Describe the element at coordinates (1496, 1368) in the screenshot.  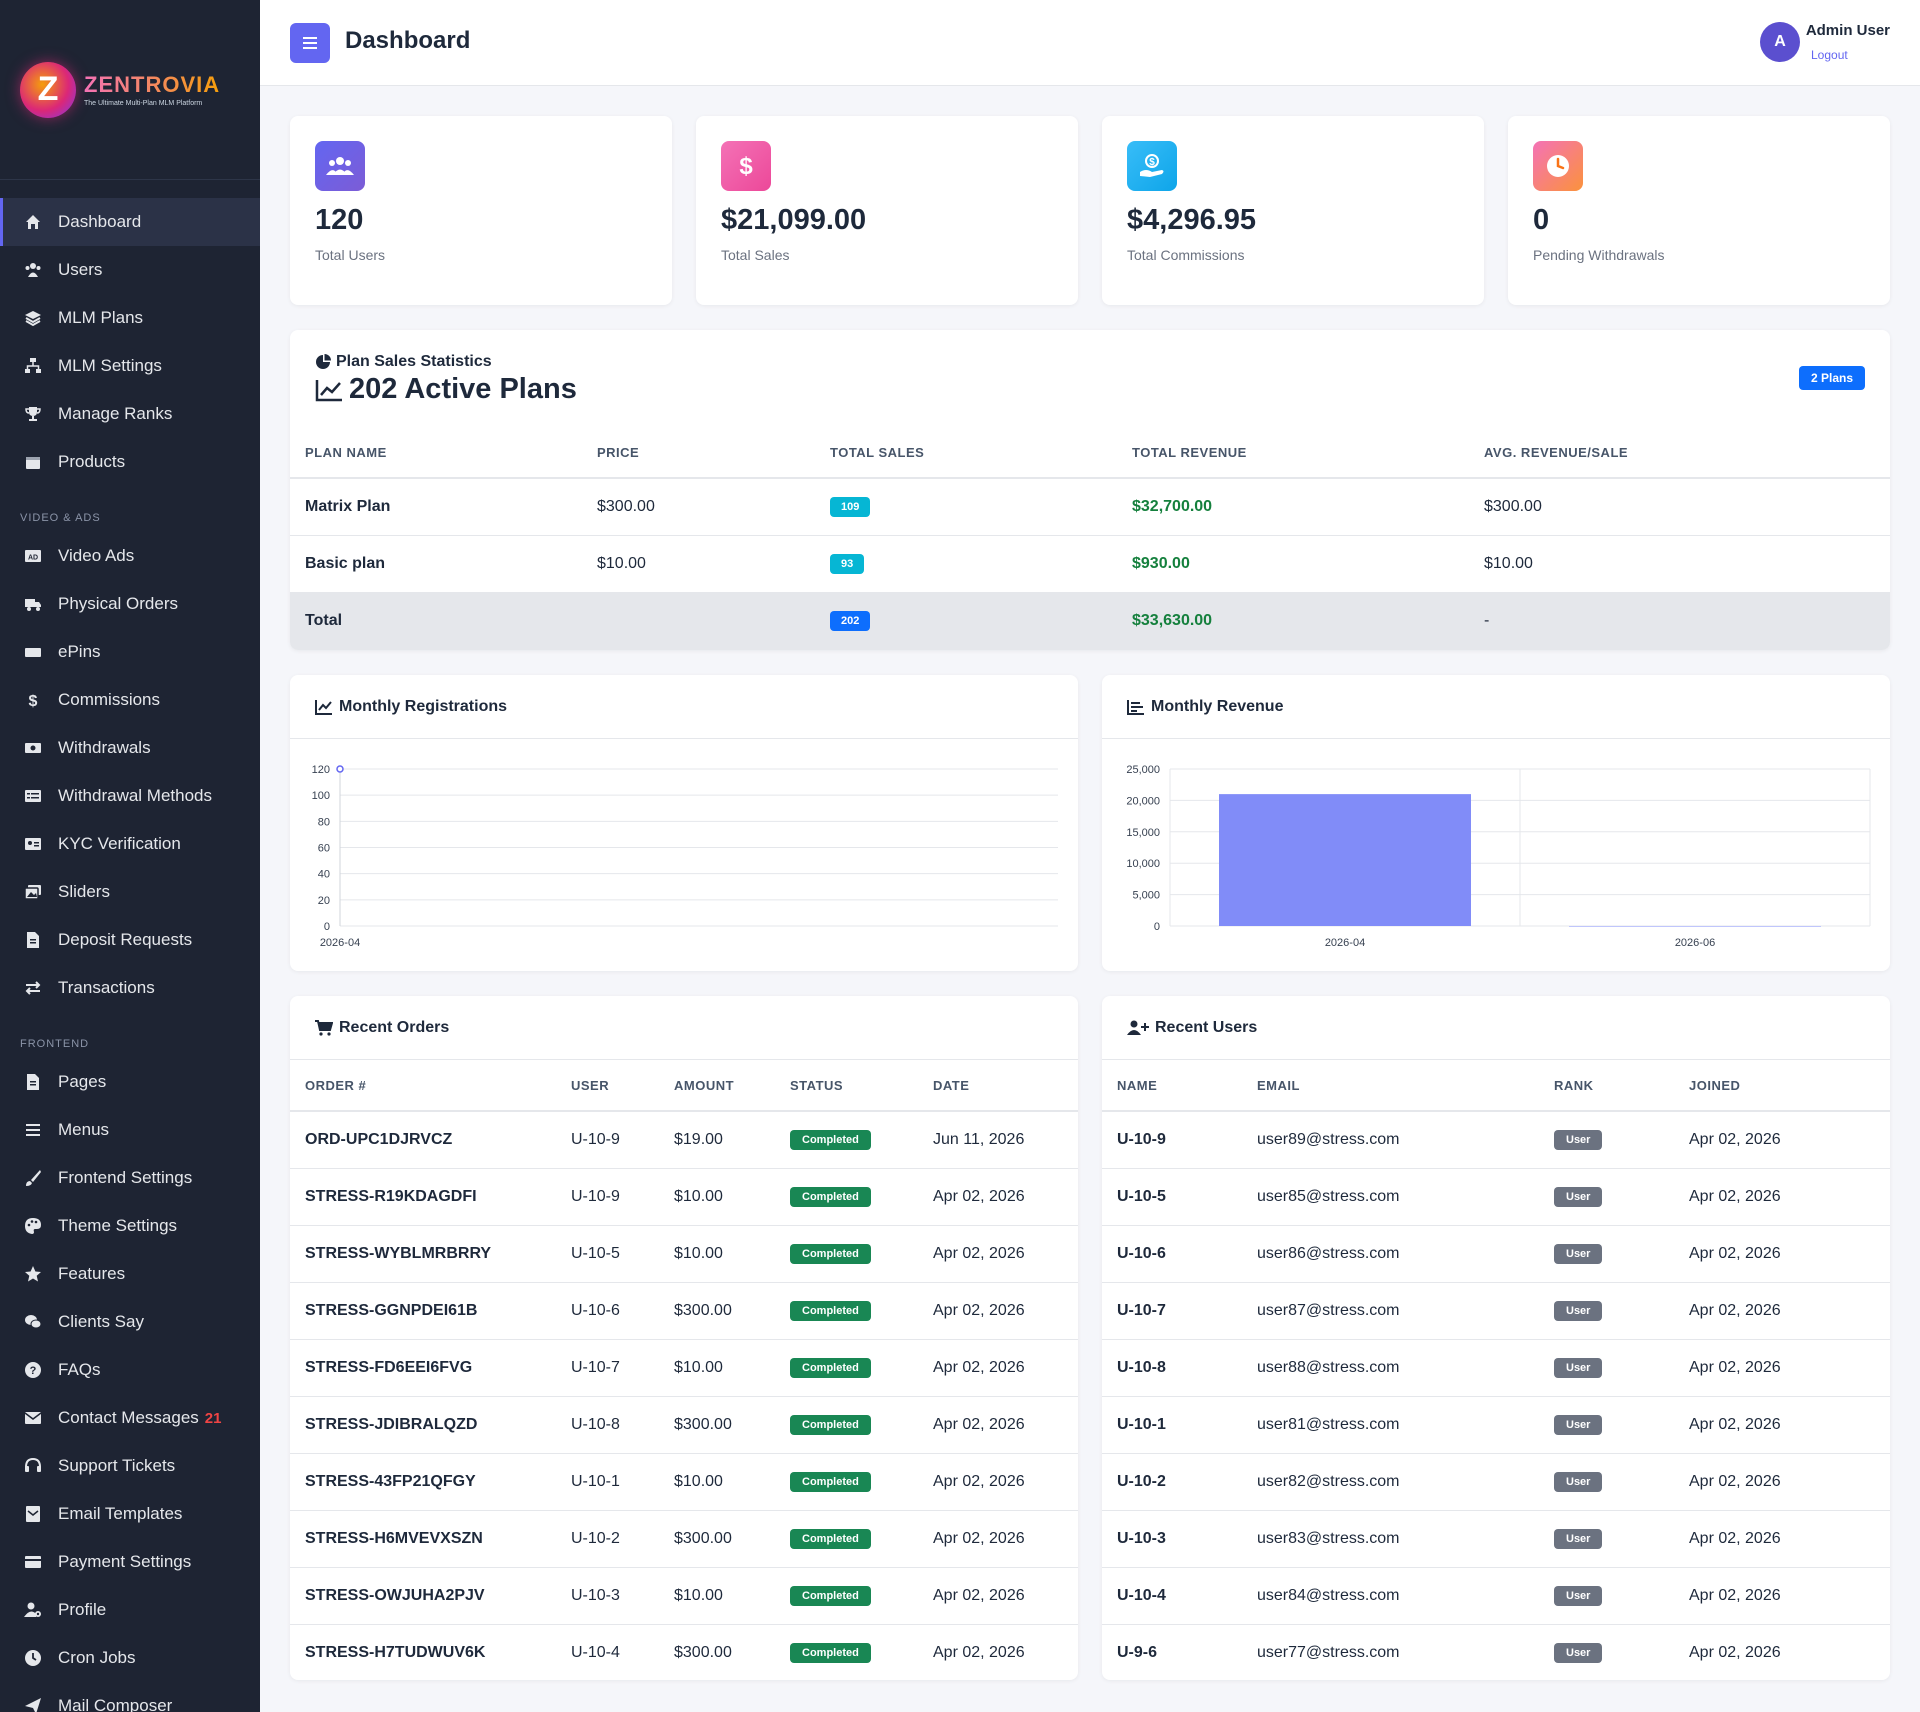
I see `table-row: U-10-8 user88@stress.com User Apr 02, 2026` at that location.